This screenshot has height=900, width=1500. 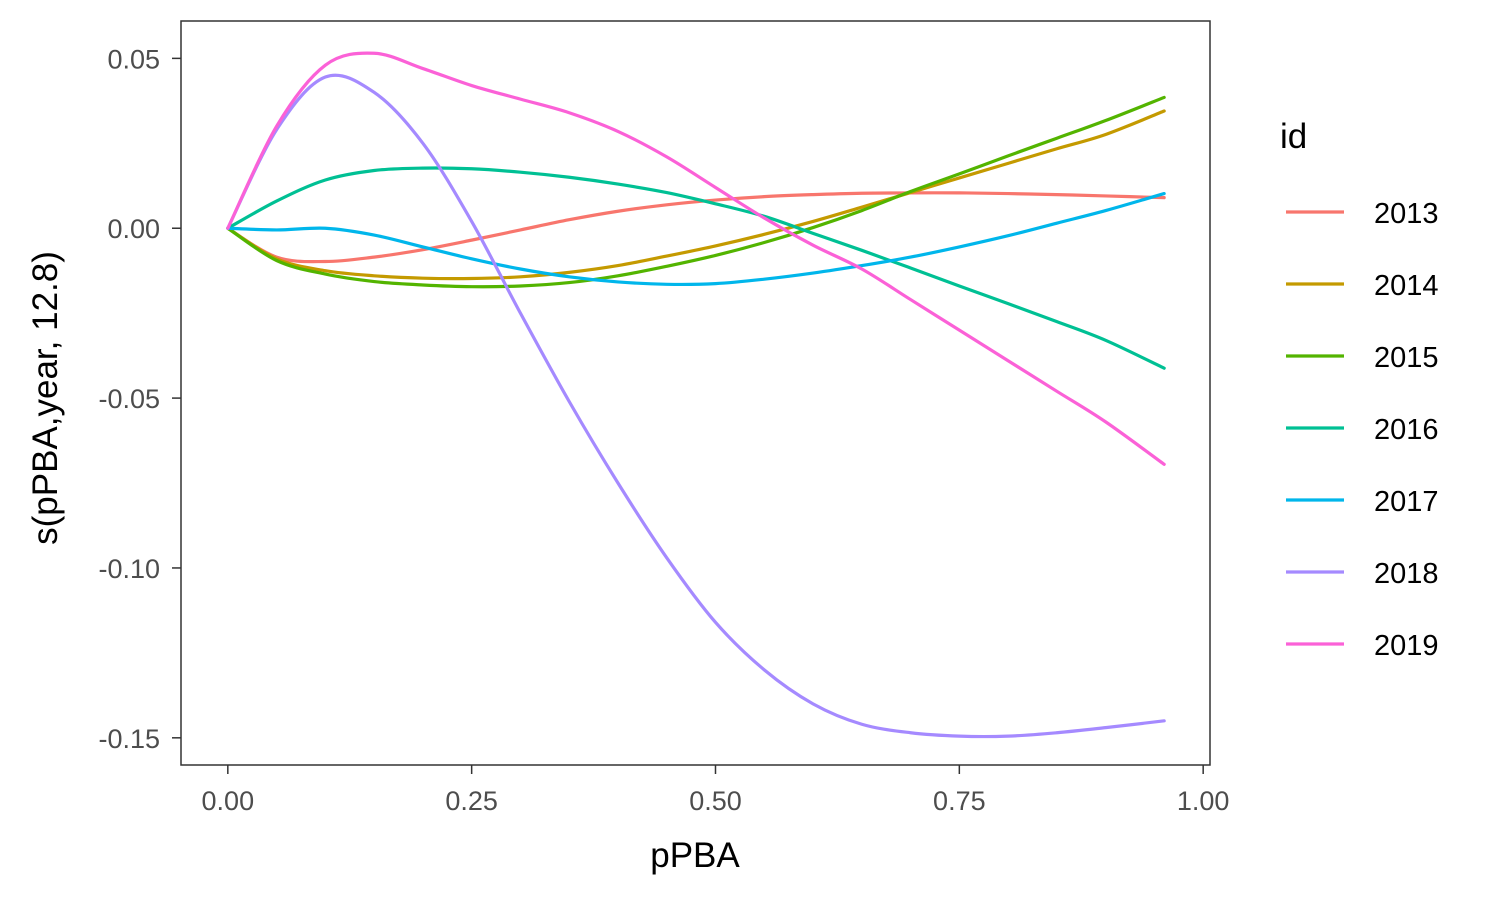 What do you see at coordinates (1406, 646) in the screenshot?
I see `legend-label-2019: 2019` at bounding box center [1406, 646].